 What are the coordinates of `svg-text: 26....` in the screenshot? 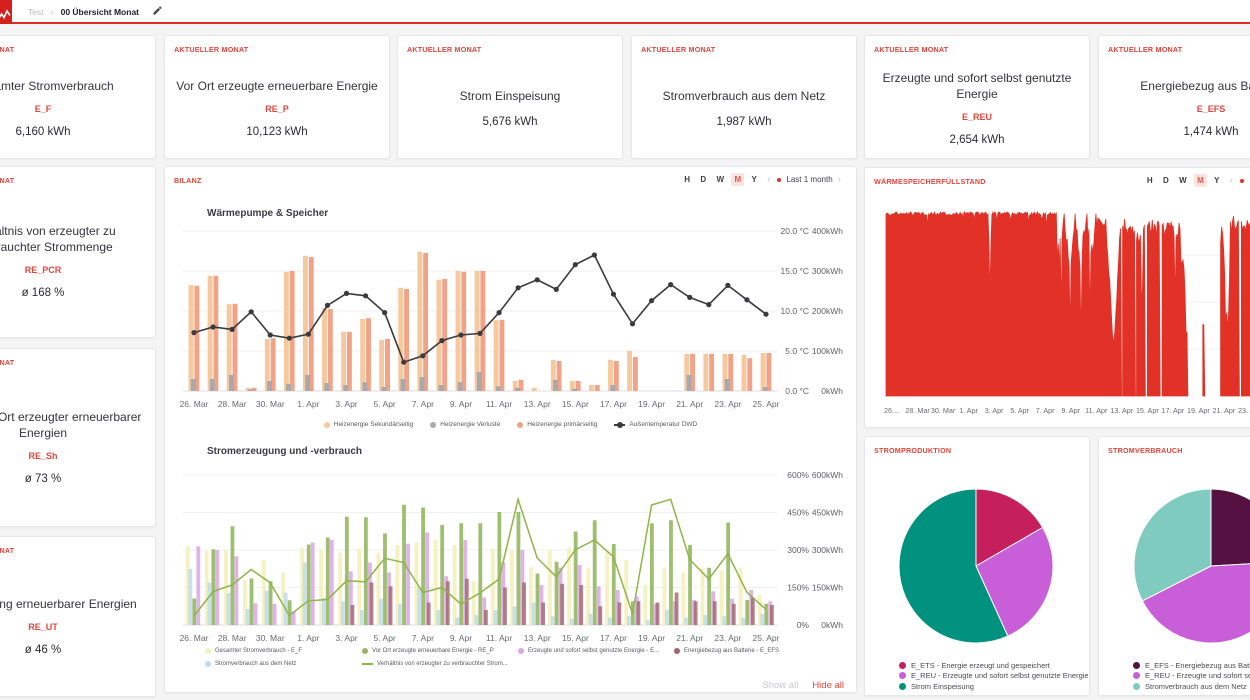 It's located at (892, 410).